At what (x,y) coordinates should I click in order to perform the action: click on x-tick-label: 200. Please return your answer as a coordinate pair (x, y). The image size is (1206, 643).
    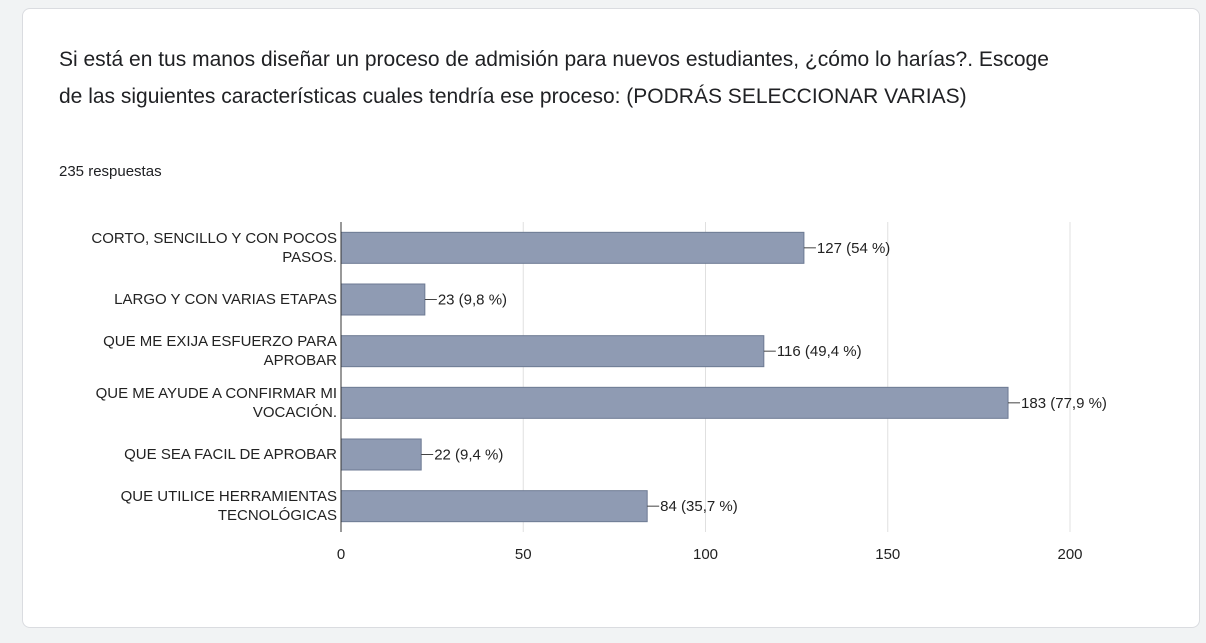
    Looking at the image, I should click on (1069, 554).